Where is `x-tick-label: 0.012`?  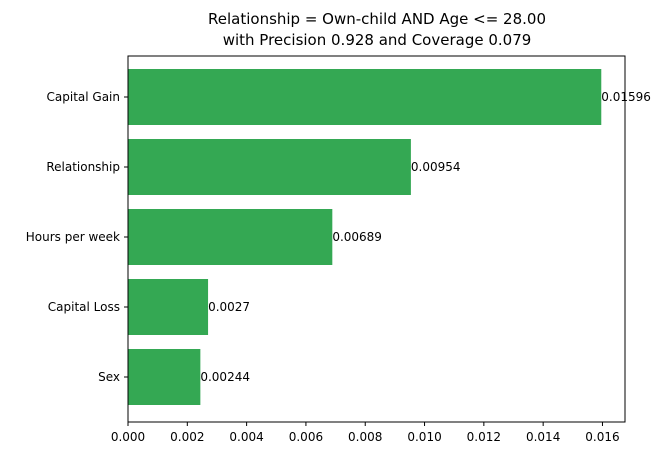
x-tick-label: 0.012 is located at coordinates (484, 437).